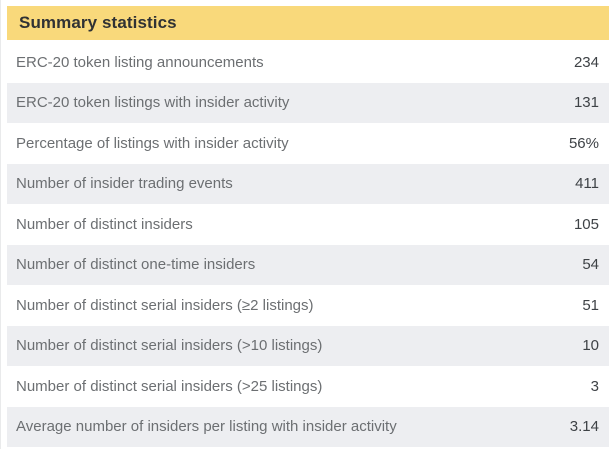 This screenshot has width=616, height=449. What do you see at coordinates (136, 265) in the screenshot?
I see `row-label: Number of distinct one-time insiders` at bounding box center [136, 265].